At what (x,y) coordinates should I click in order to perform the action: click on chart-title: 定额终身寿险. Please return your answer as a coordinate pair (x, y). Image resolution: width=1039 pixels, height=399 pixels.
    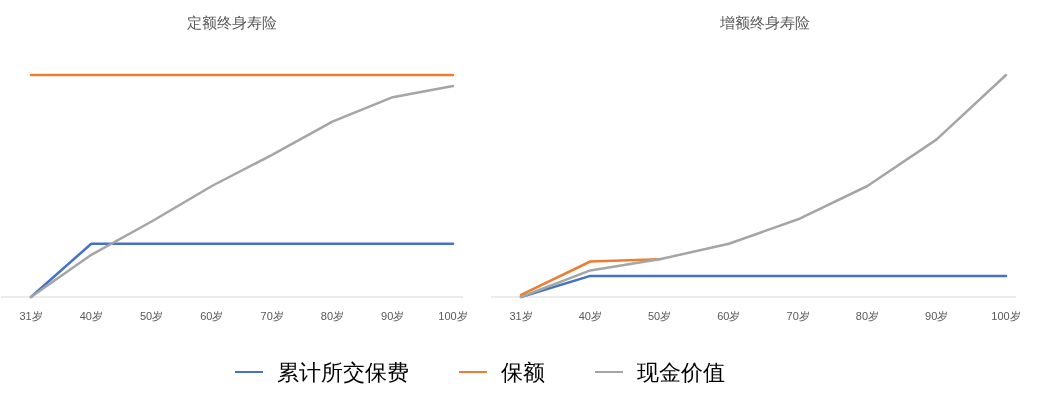
    Looking at the image, I should click on (232, 22).